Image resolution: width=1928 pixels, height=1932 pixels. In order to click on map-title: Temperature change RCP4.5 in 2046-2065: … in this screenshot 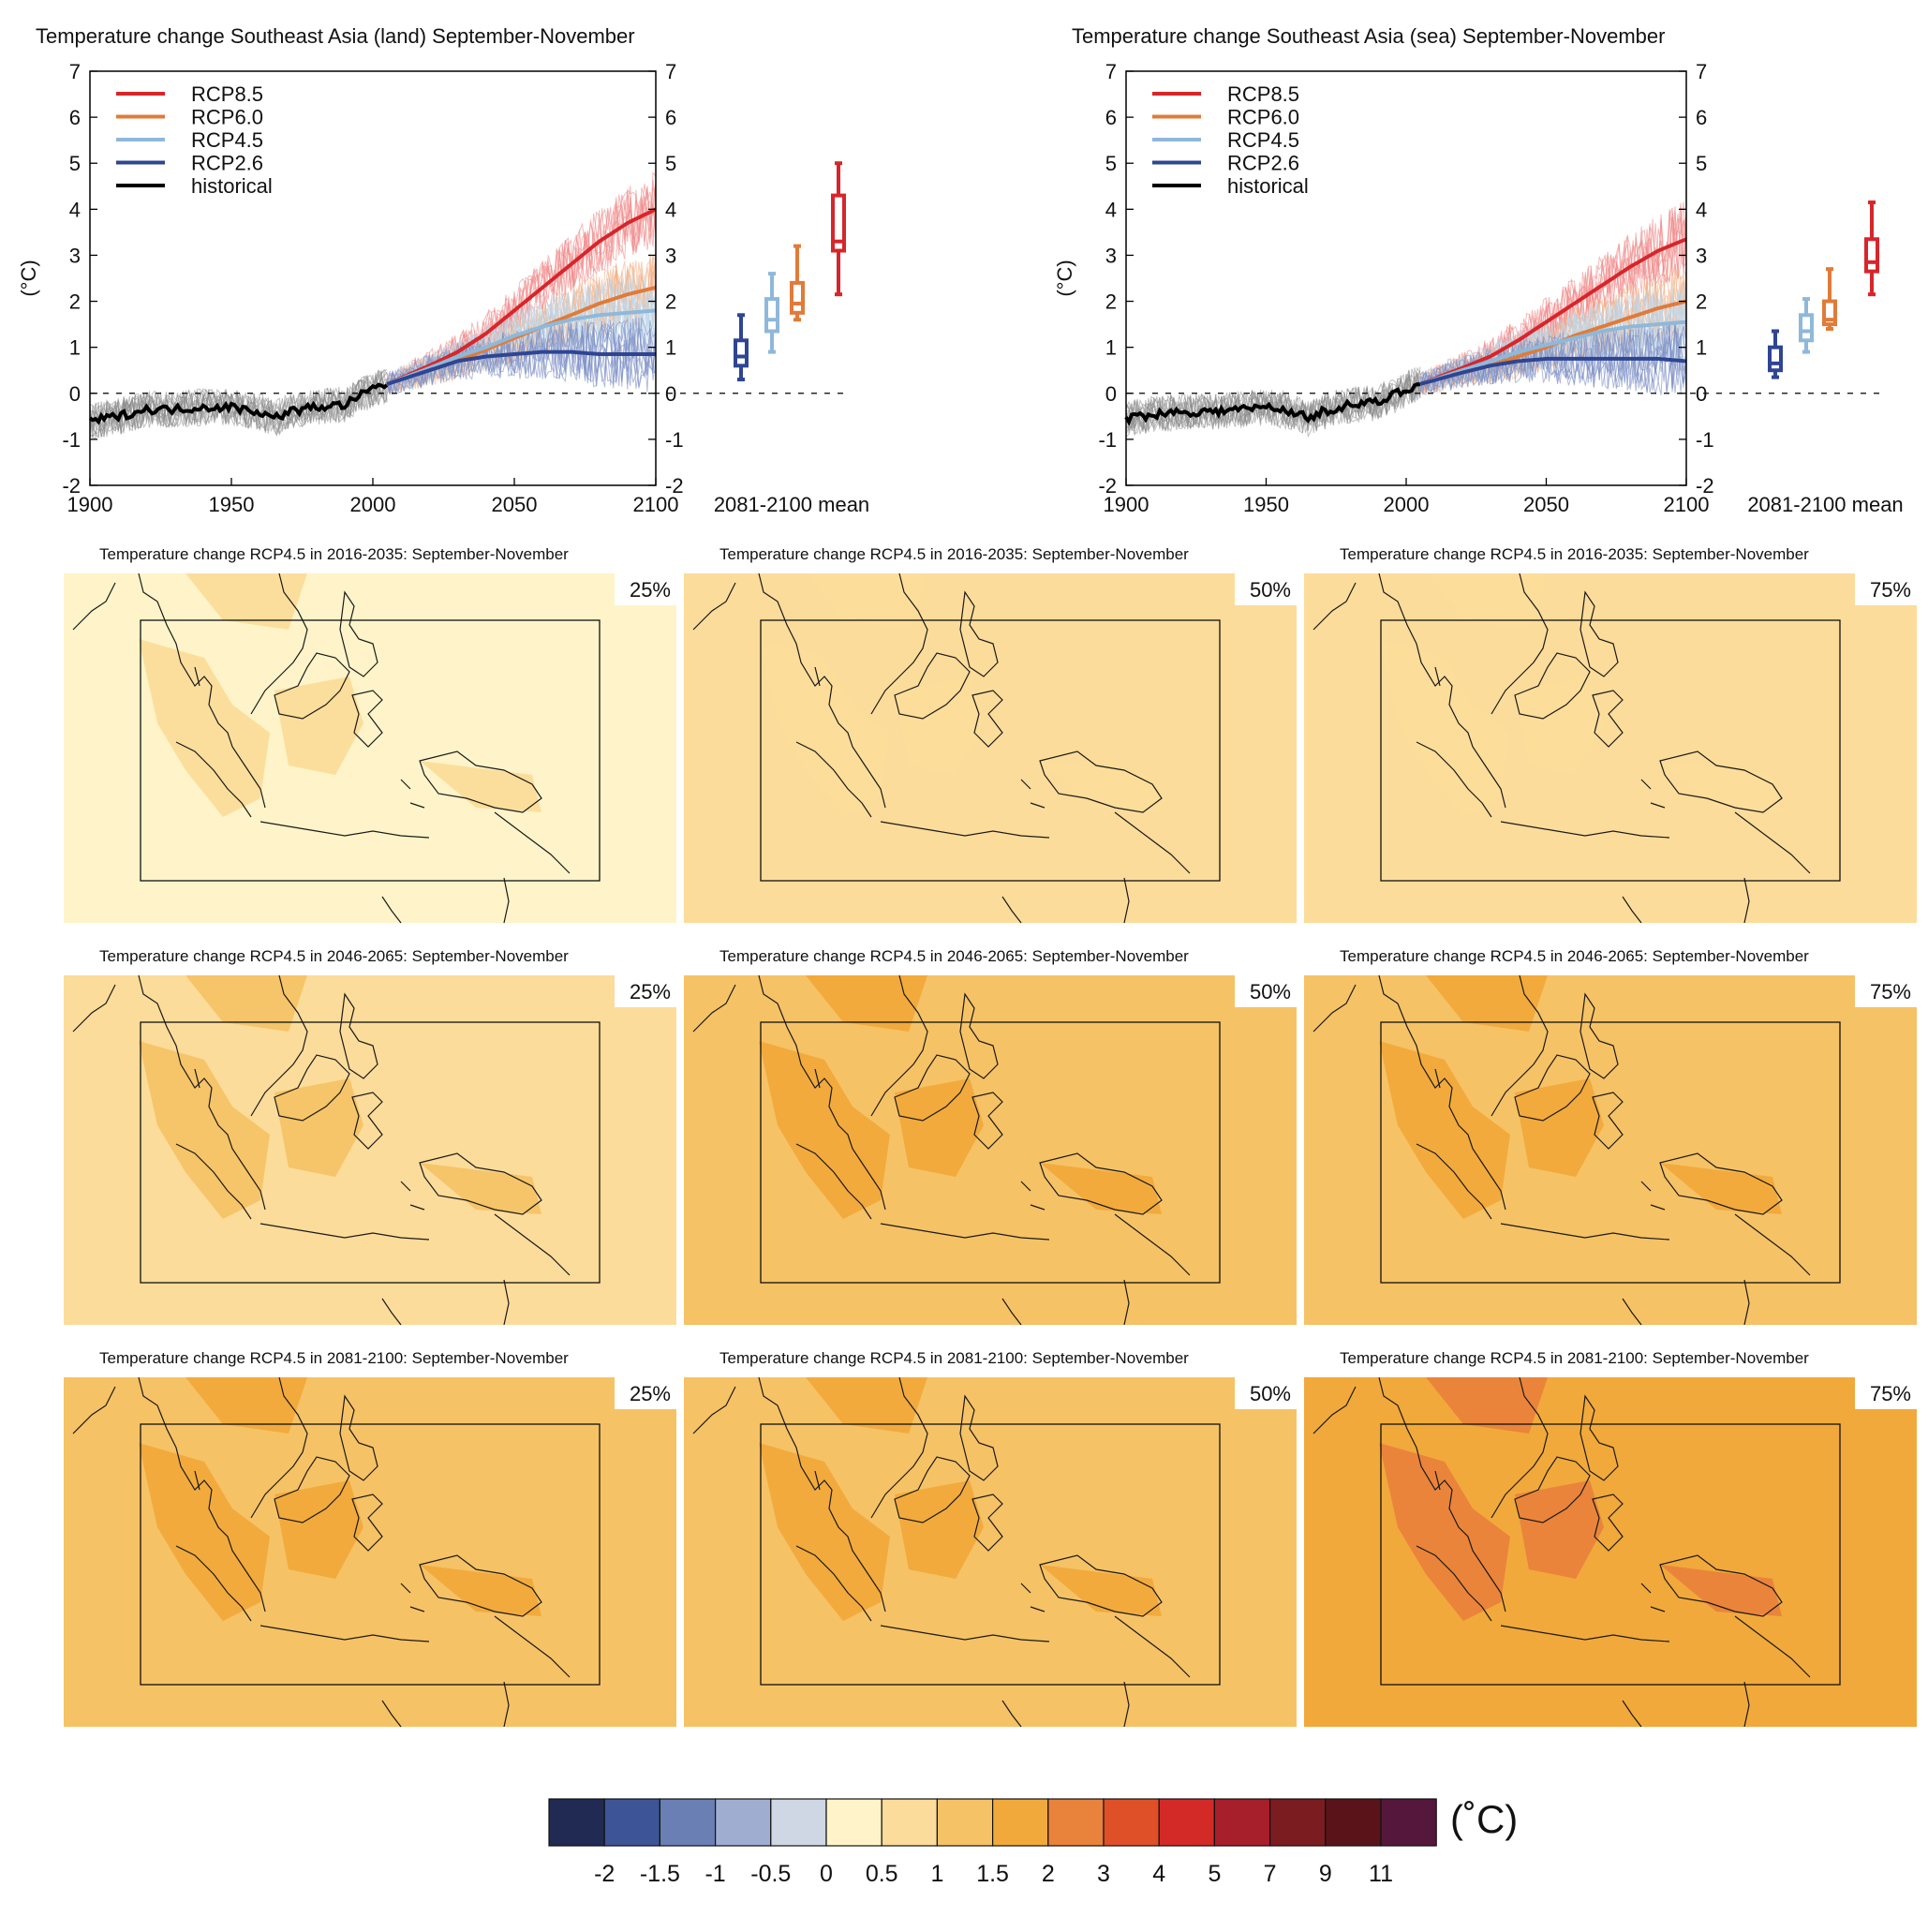, I will do `click(954, 956)`.